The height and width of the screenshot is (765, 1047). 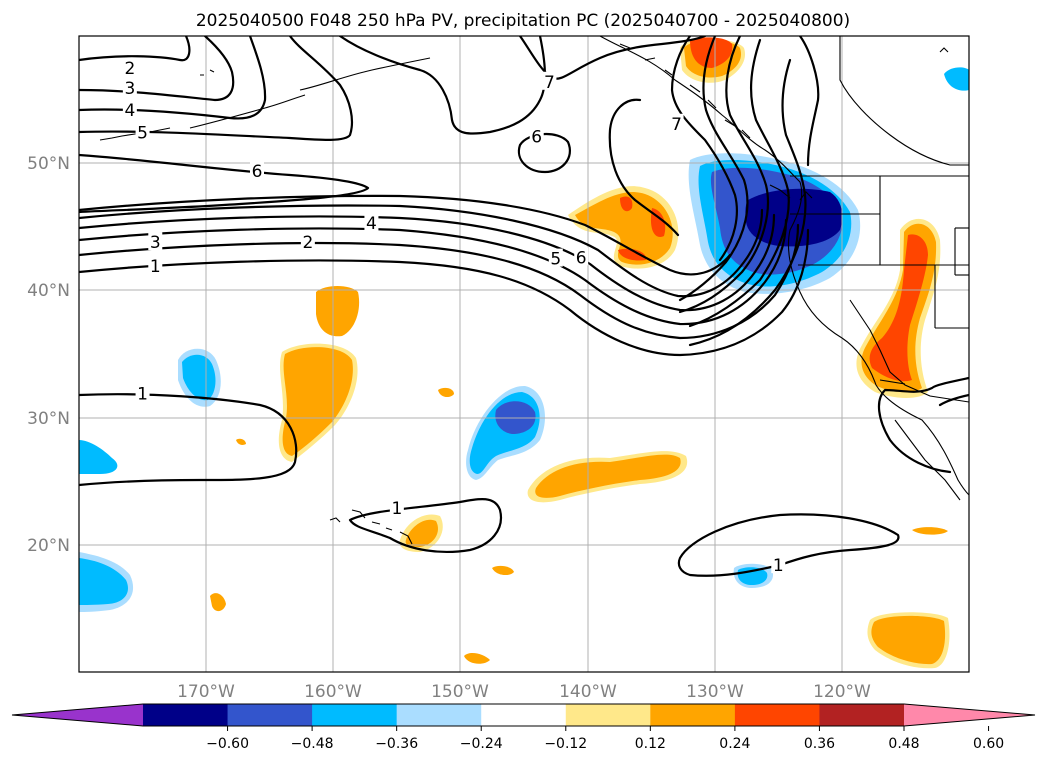 I want to click on lat-tick-label: 30°N, so click(x=48, y=419).